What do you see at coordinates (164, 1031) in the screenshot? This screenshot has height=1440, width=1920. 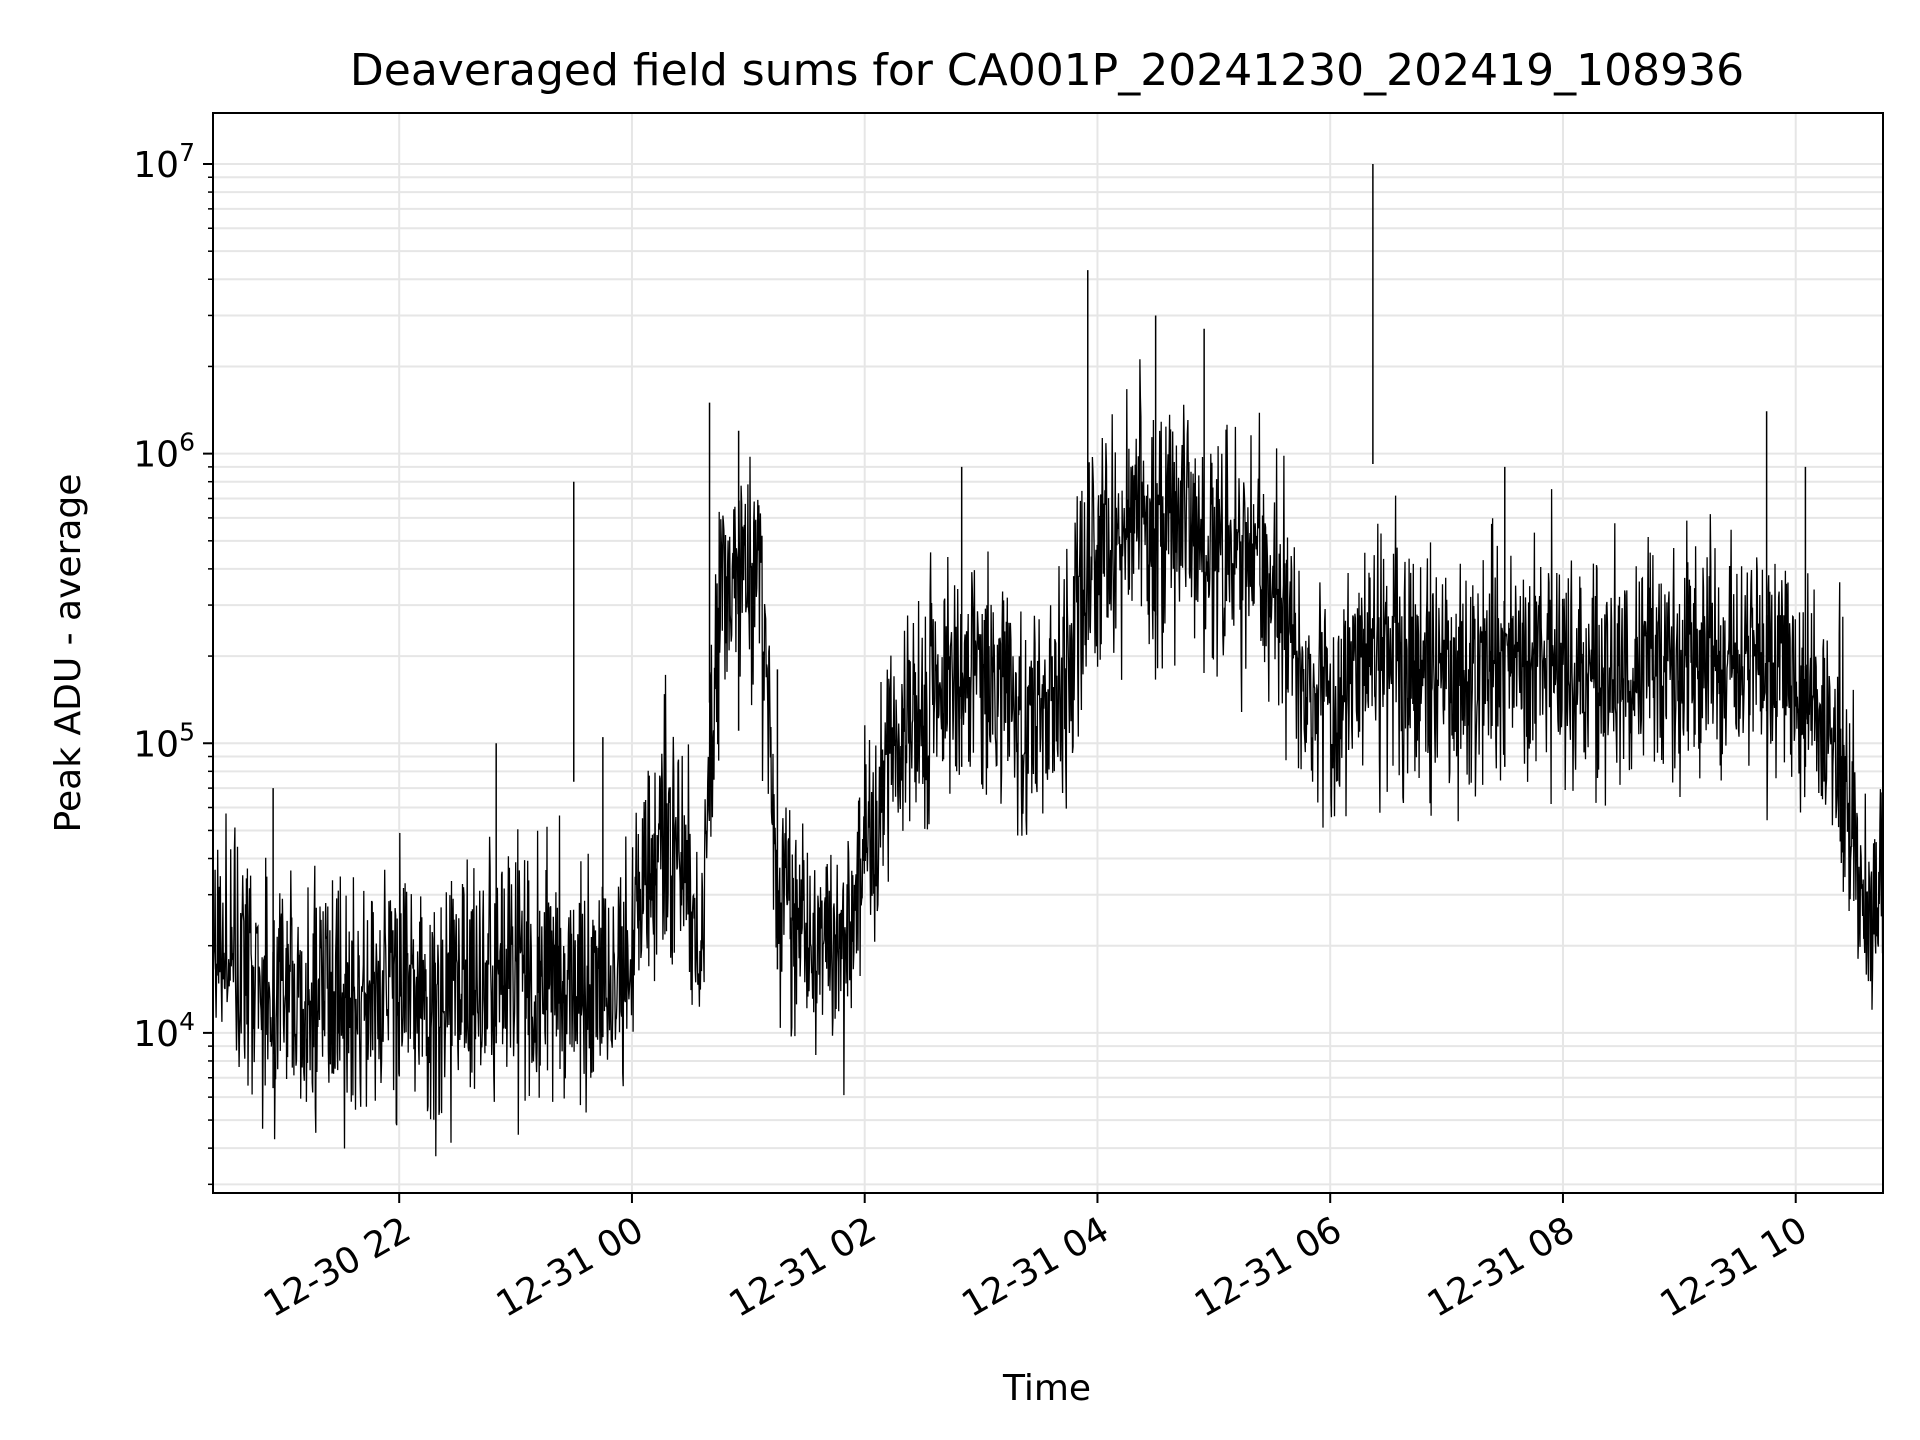 I see `y-tick-label: 10⁴` at bounding box center [164, 1031].